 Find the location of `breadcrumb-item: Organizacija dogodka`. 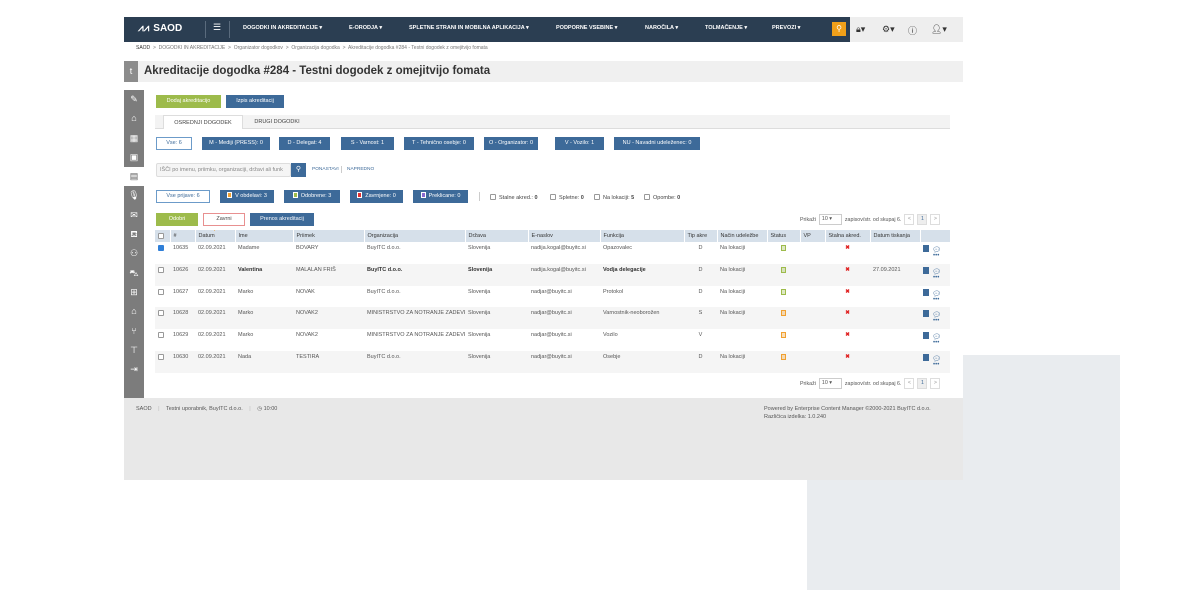

breadcrumb-item: Organizacija dogodka is located at coordinates (315, 48).